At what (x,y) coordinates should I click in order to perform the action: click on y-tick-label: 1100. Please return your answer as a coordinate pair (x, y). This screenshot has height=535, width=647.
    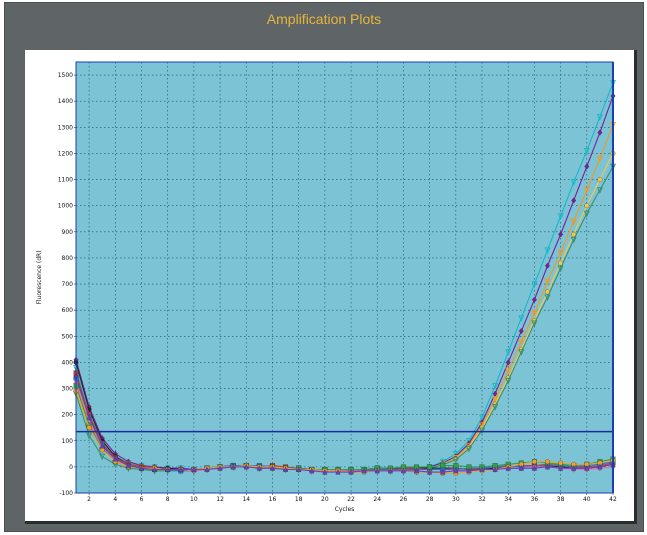
    Looking at the image, I should click on (65, 180).